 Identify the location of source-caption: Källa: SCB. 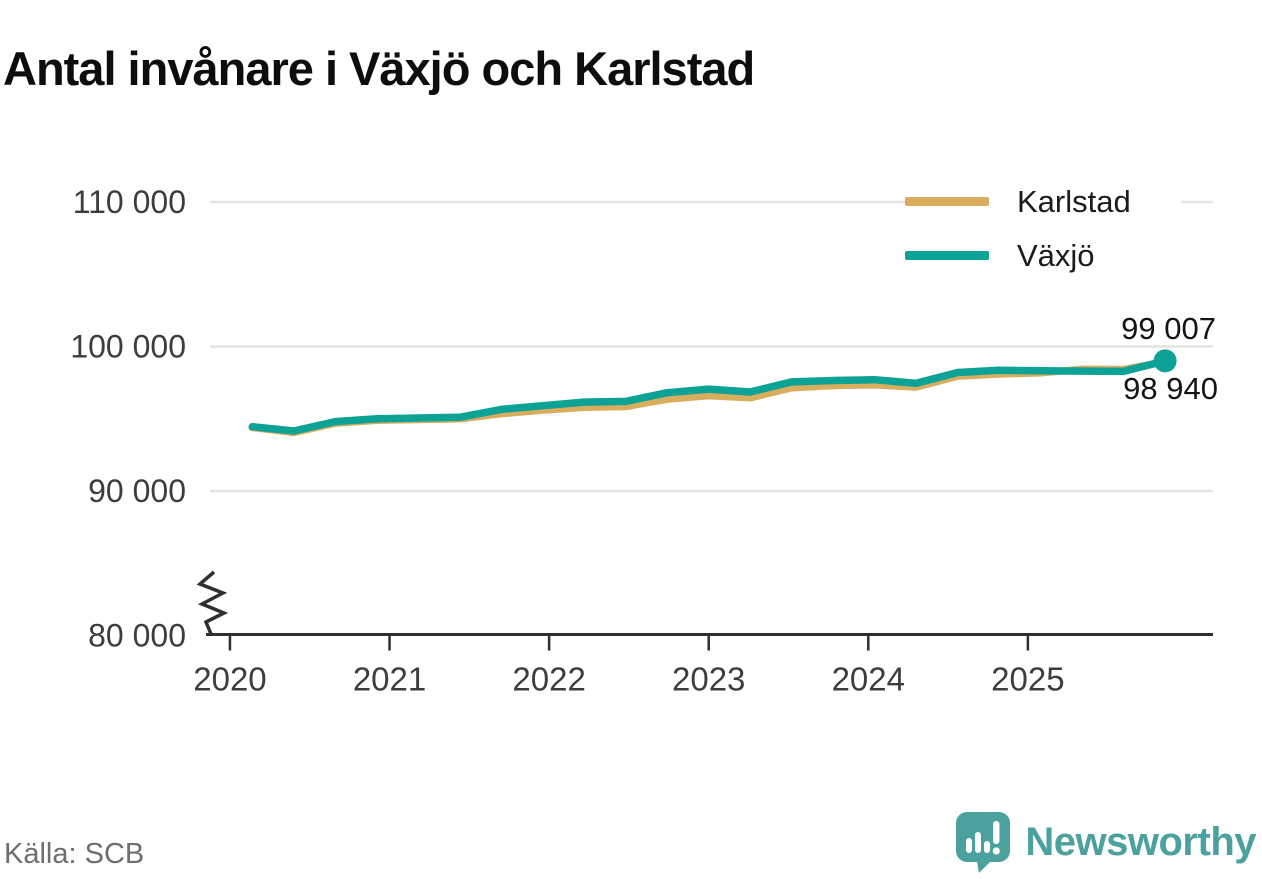
(74, 854).